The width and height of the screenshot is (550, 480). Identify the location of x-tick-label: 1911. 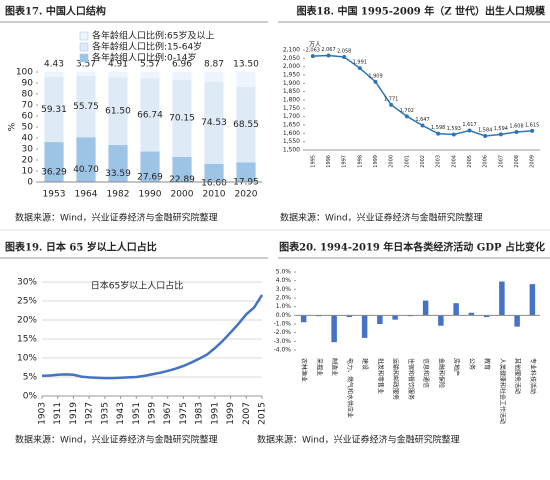
(58, 413).